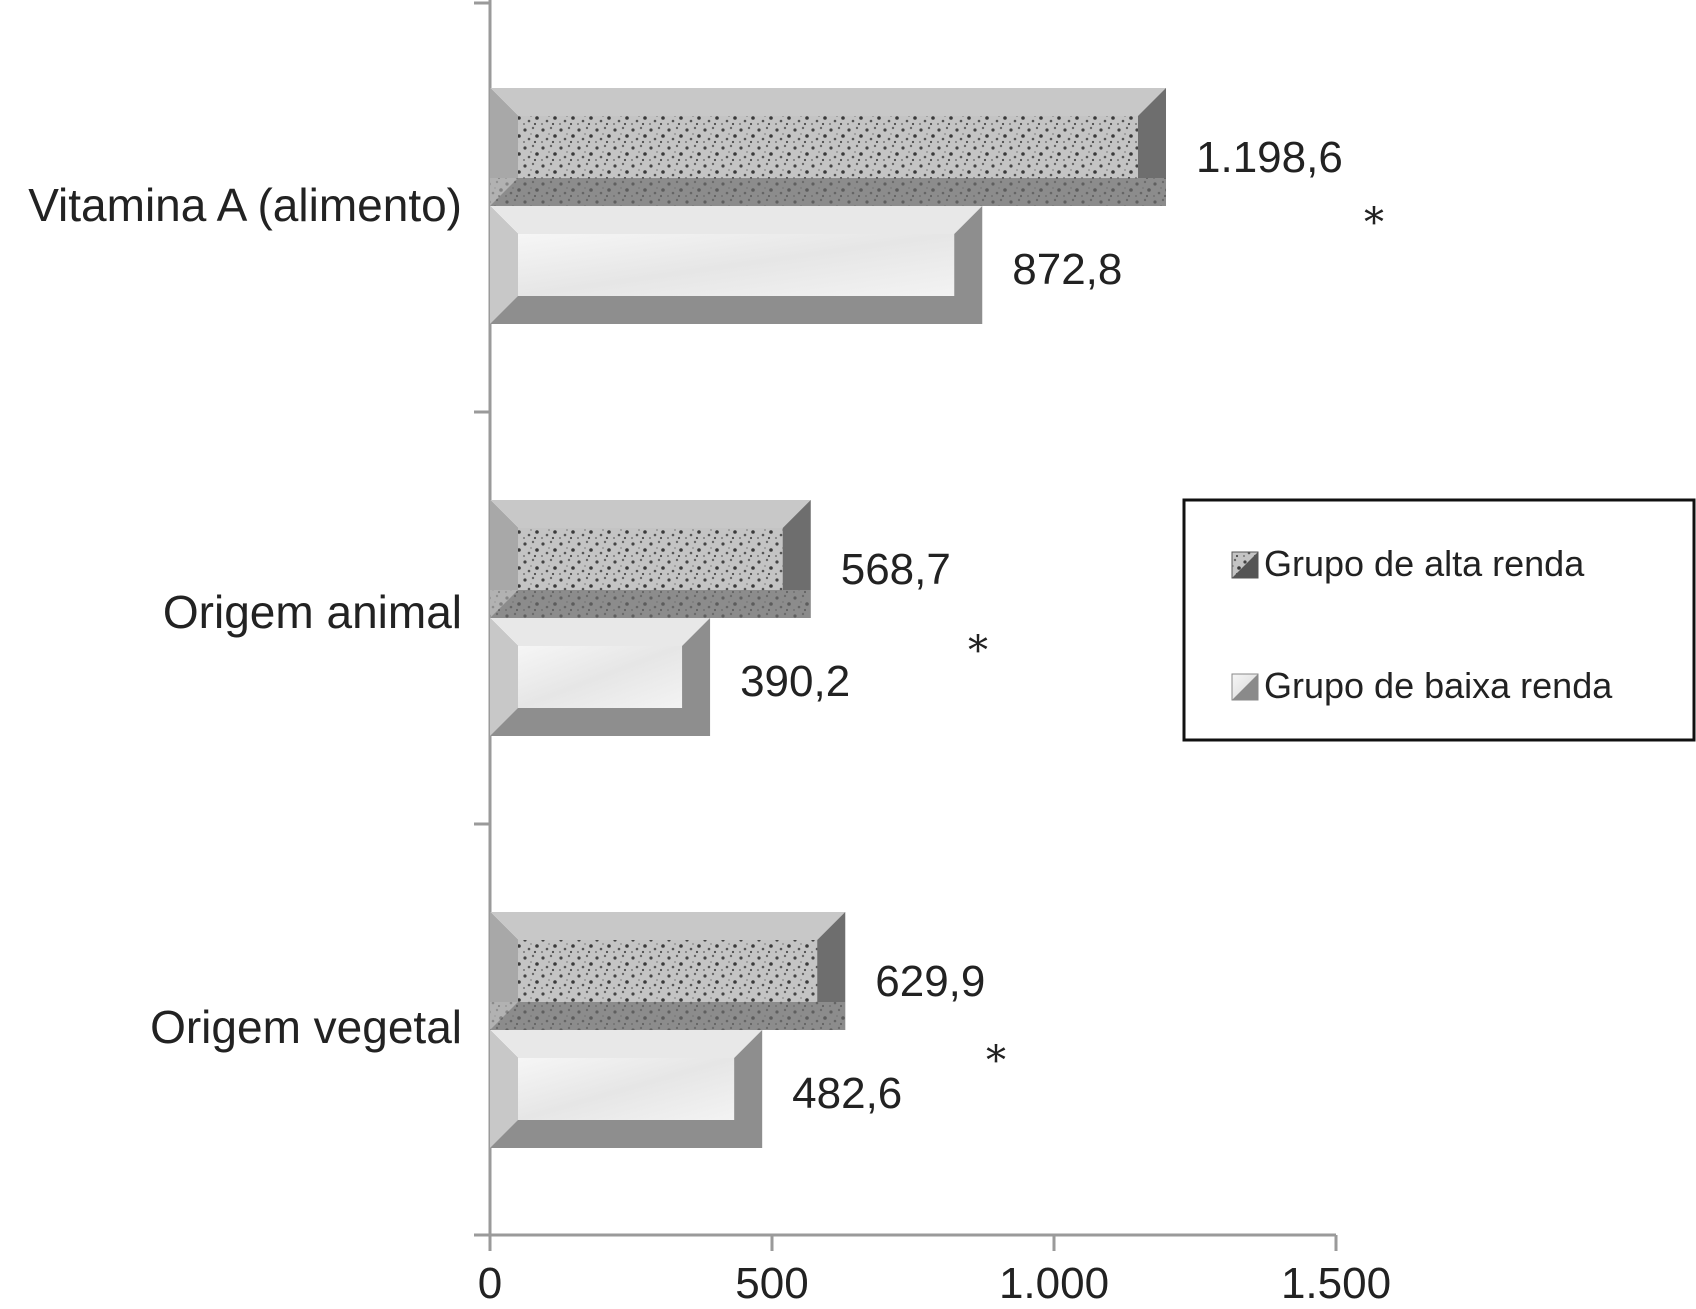 This screenshot has height=1309, width=1696. I want to click on bar-value-label: 872,8, so click(1067, 269).